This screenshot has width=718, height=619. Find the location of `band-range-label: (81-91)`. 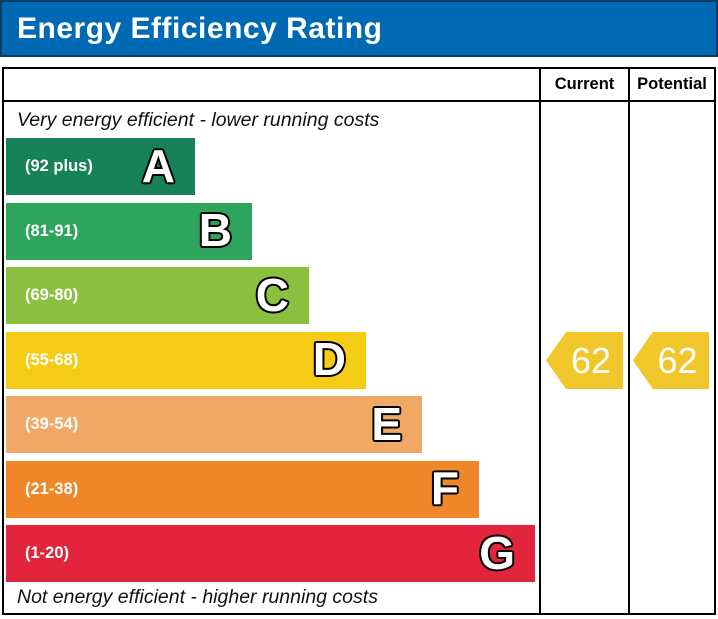

band-range-label: (81-91) is located at coordinates (52, 230).